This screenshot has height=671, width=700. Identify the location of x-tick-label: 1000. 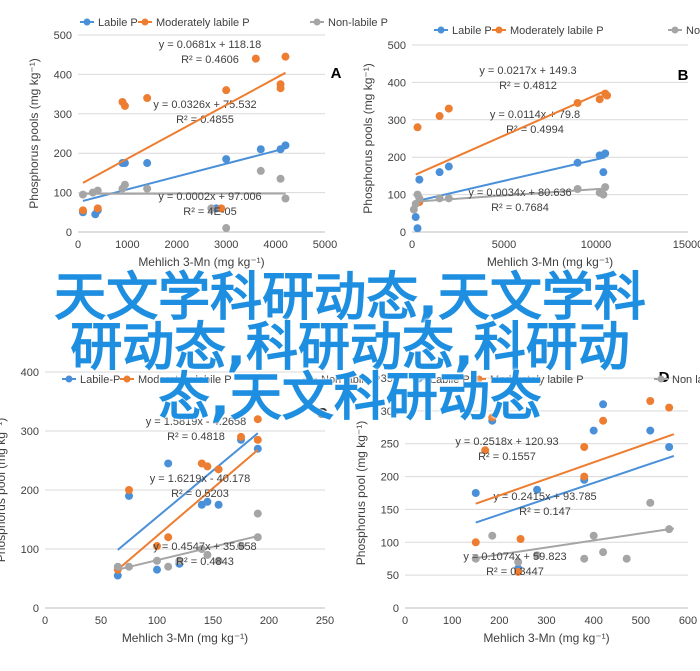
(127, 245).